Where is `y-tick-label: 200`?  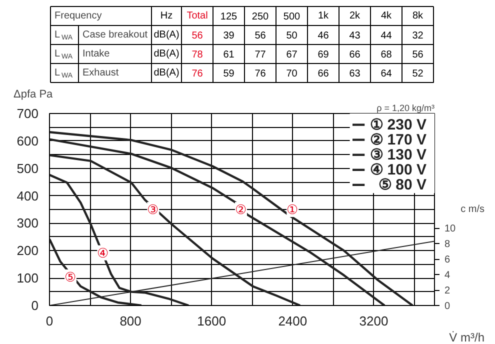
y-tick-label: 200 is located at coordinates (27, 250).